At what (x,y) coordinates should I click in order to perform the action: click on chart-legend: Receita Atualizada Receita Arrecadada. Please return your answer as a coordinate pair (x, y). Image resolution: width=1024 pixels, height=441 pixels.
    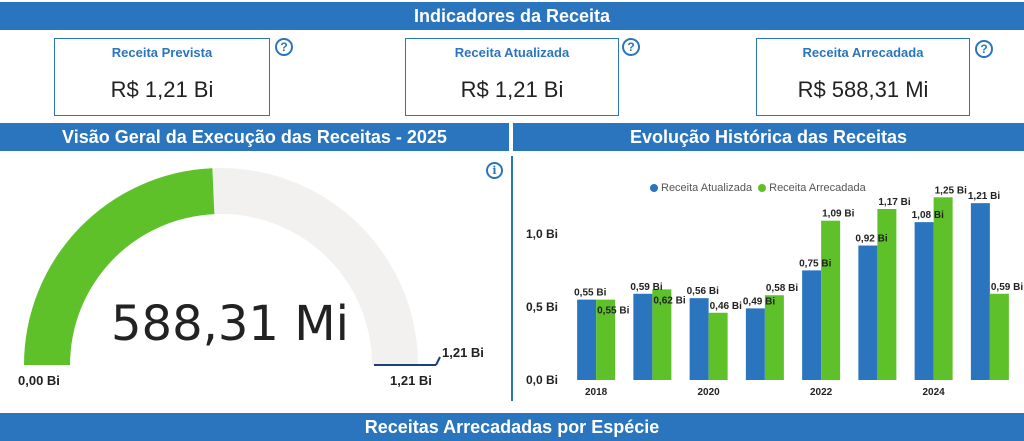
    Looking at the image, I should click on (758, 188).